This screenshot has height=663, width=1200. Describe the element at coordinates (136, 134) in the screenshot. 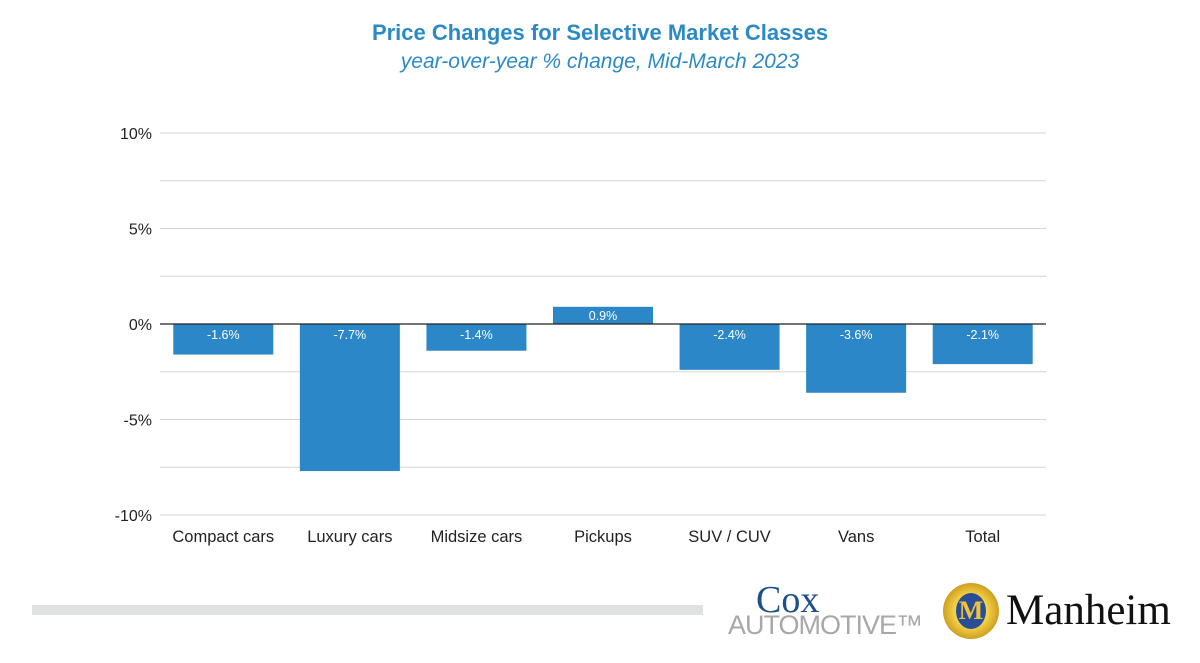

I see `y-tick-label: 10%` at that location.